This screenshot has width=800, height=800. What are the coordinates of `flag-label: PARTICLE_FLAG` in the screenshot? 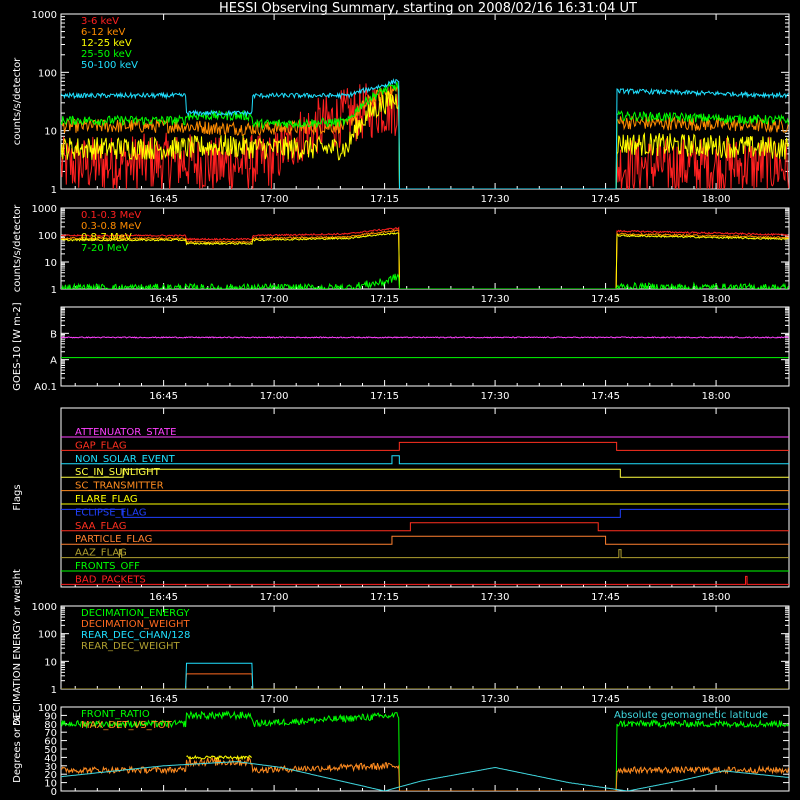 It's located at (113, 539).